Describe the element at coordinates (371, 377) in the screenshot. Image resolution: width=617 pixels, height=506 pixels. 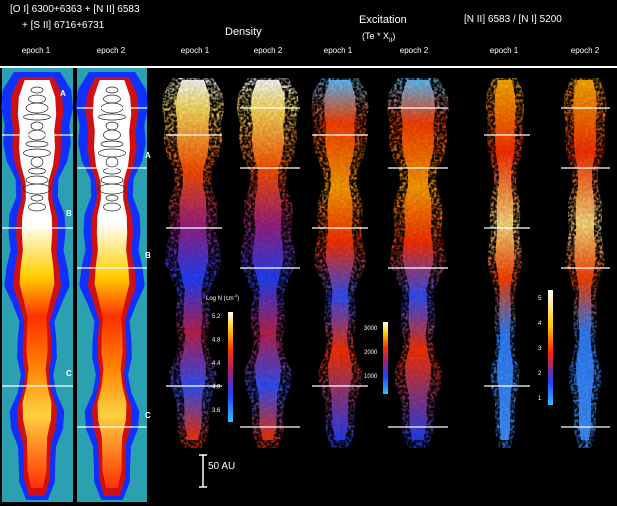
I see `excitation-colorbar-tick: 1000` at that location.